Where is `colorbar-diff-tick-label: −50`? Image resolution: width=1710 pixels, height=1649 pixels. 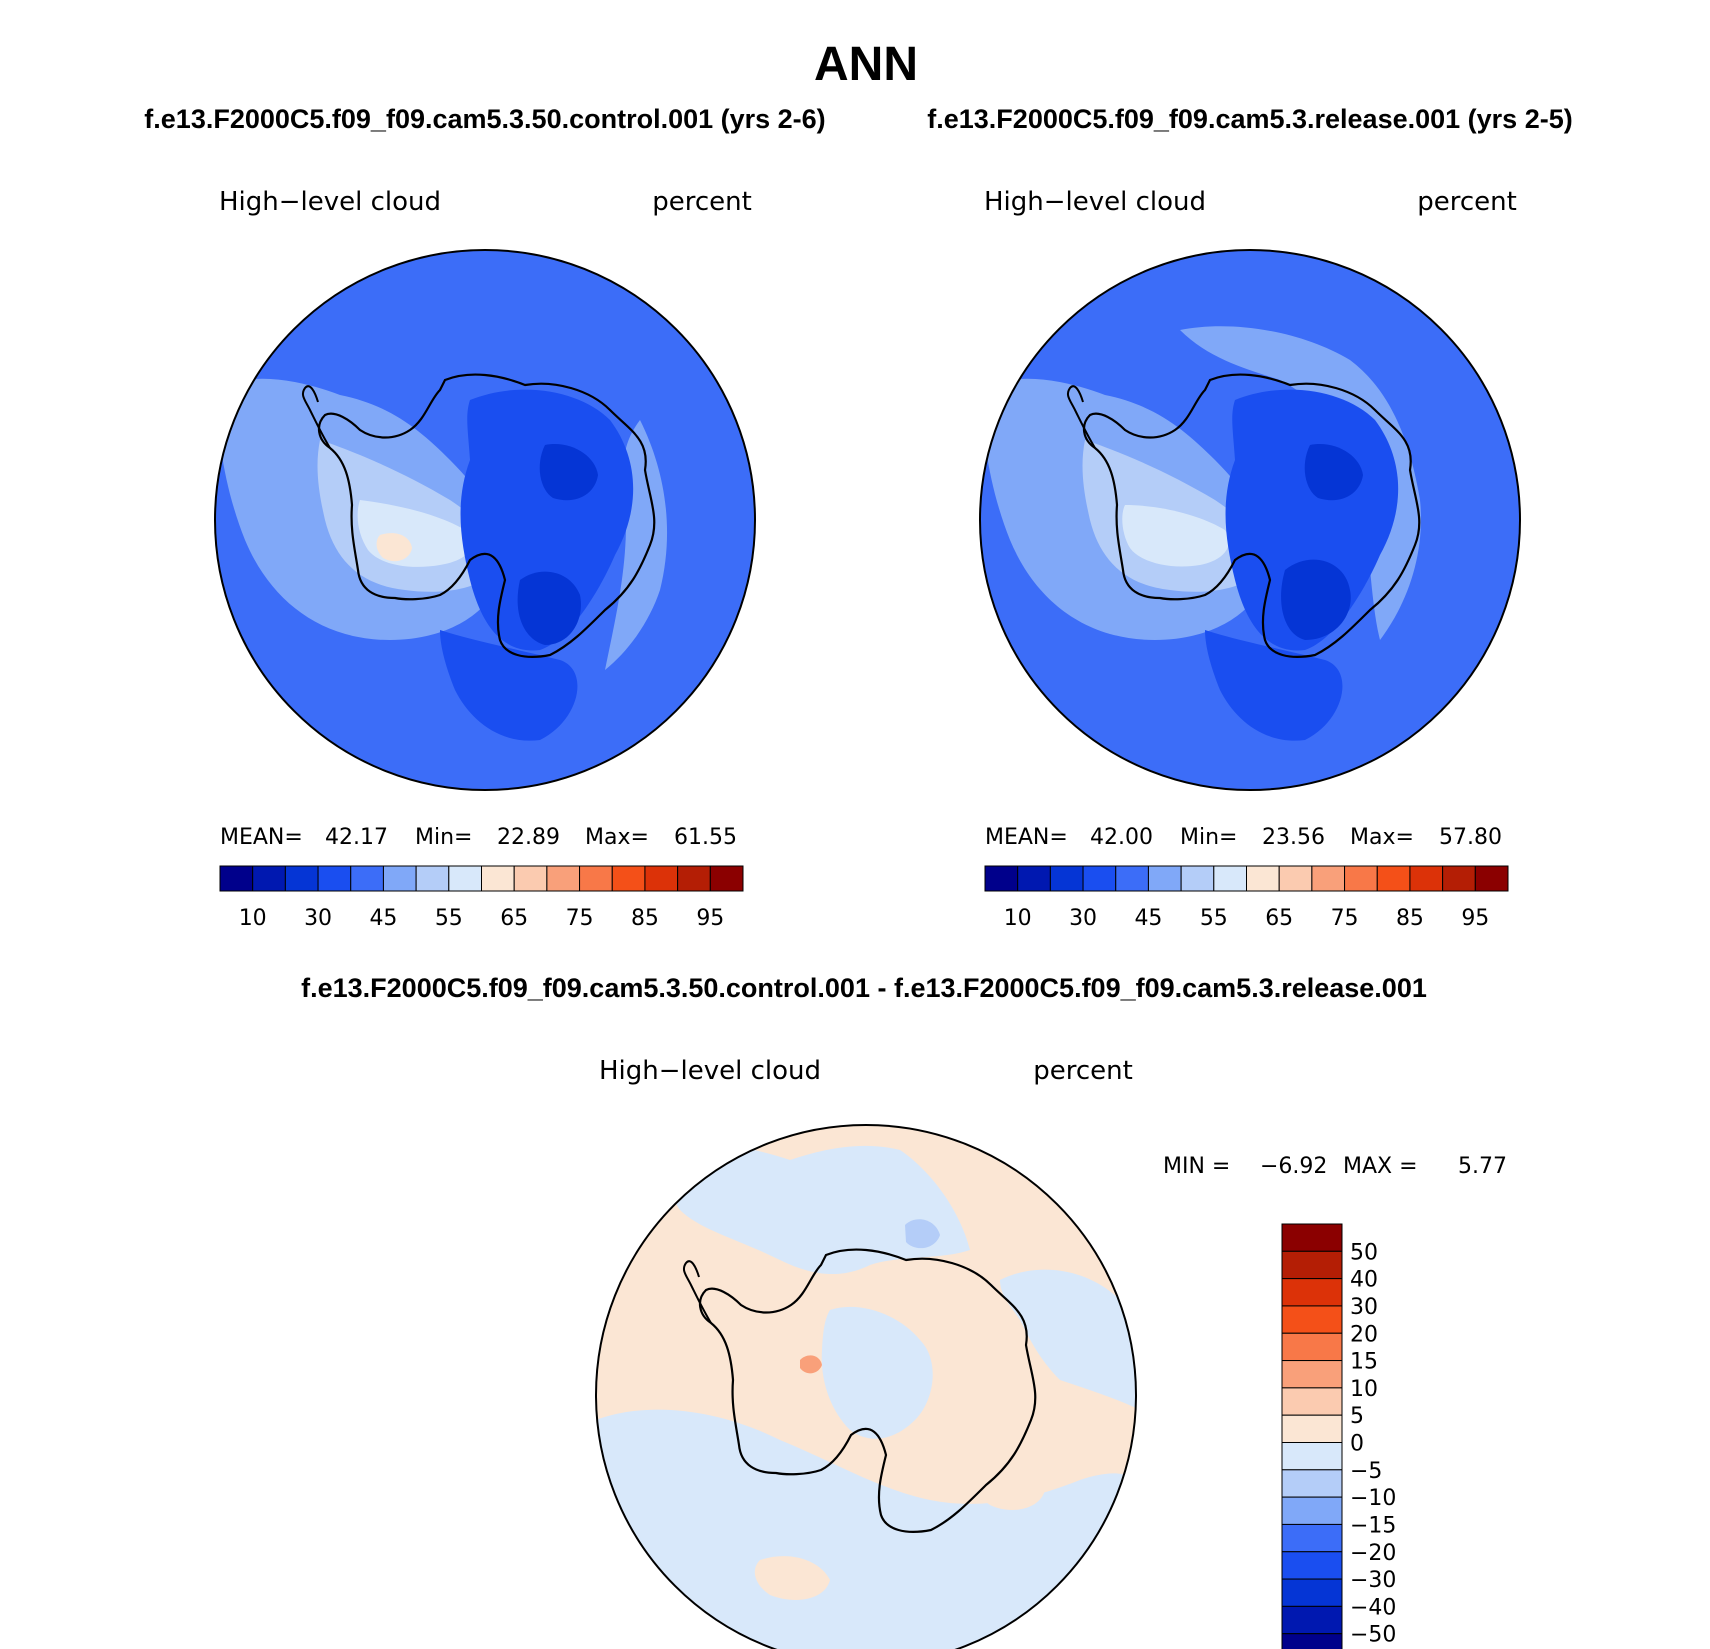
colorbar-diff-tick-label: −50 is located at coordinates (1373, 1635).